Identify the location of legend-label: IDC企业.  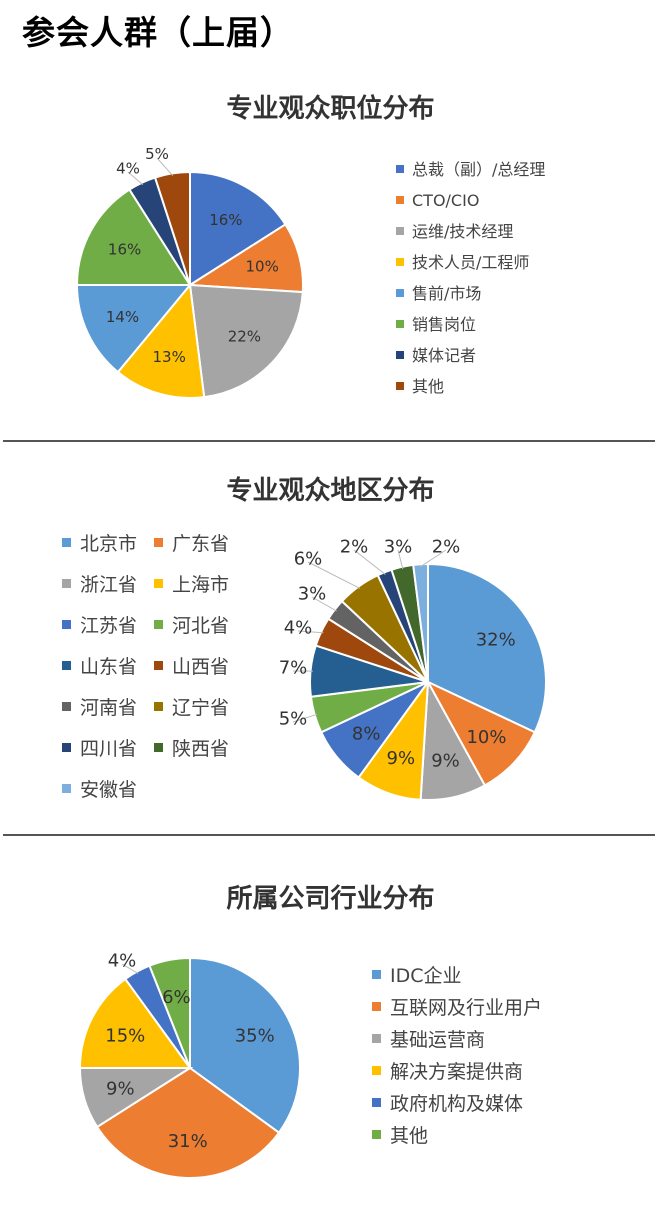
(426, 976).